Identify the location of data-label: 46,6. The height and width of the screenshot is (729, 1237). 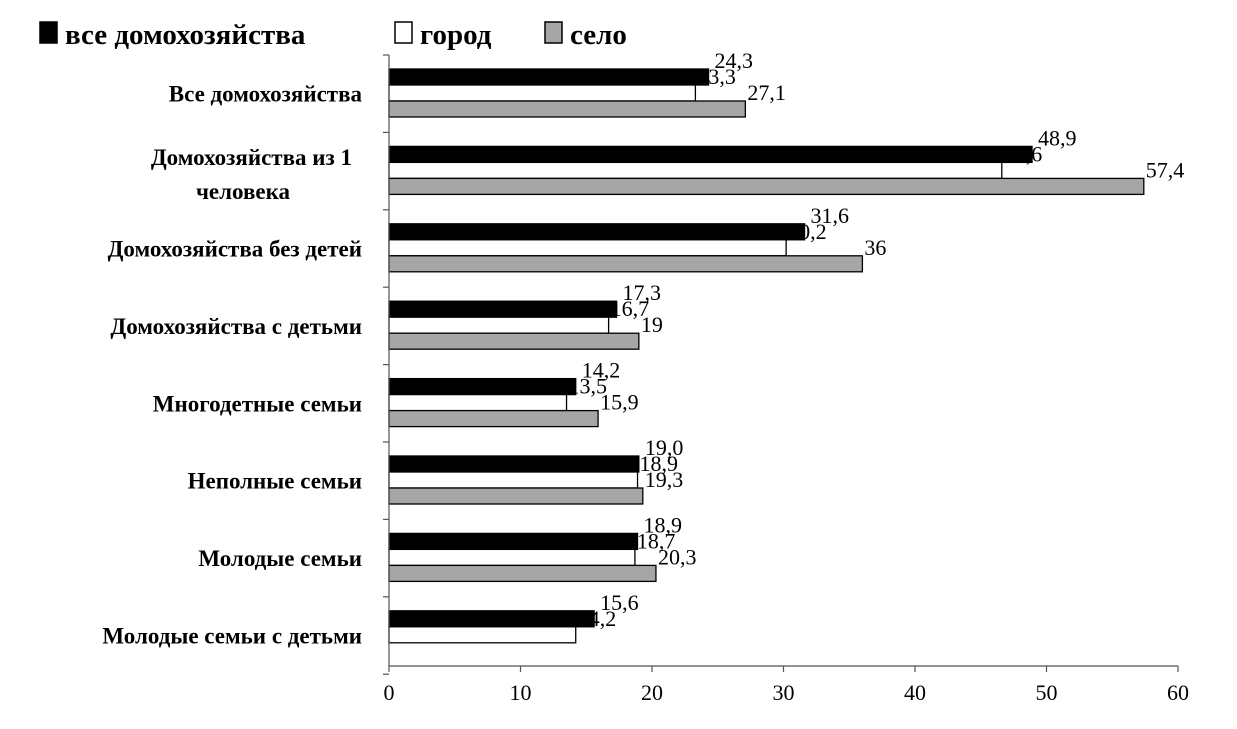
(1023, 153).